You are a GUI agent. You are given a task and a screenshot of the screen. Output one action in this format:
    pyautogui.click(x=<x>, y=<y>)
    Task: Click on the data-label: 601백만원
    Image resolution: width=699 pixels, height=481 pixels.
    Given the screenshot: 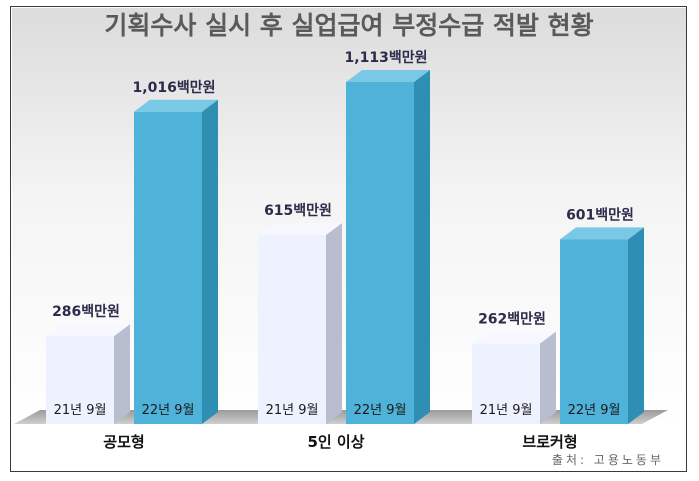 What is the action you would take?
    pyautogui.click(x=600, y=215)
    